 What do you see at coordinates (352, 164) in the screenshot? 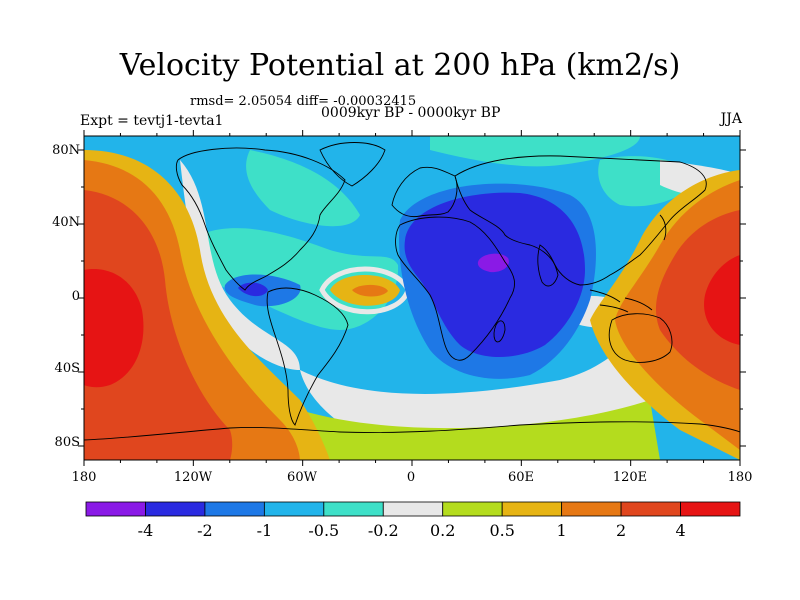
I see `coastline-greenland` at bounding box center [352, 164].